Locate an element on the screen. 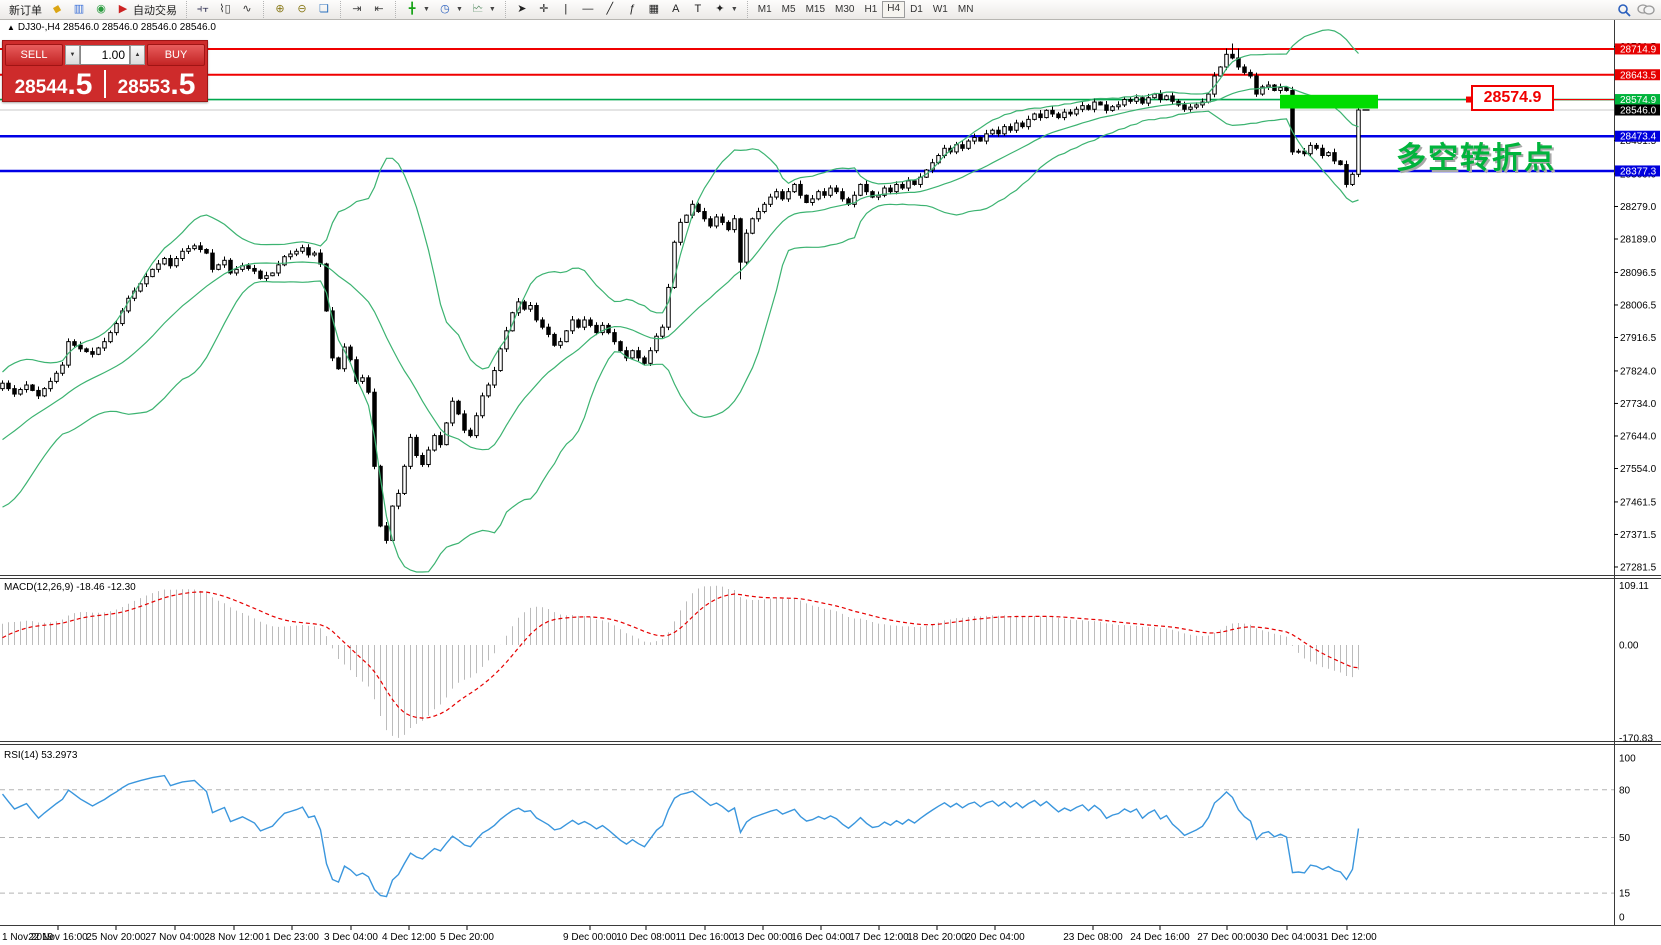  period-button: ◷ ▼ is located at coordinates (451, 9).